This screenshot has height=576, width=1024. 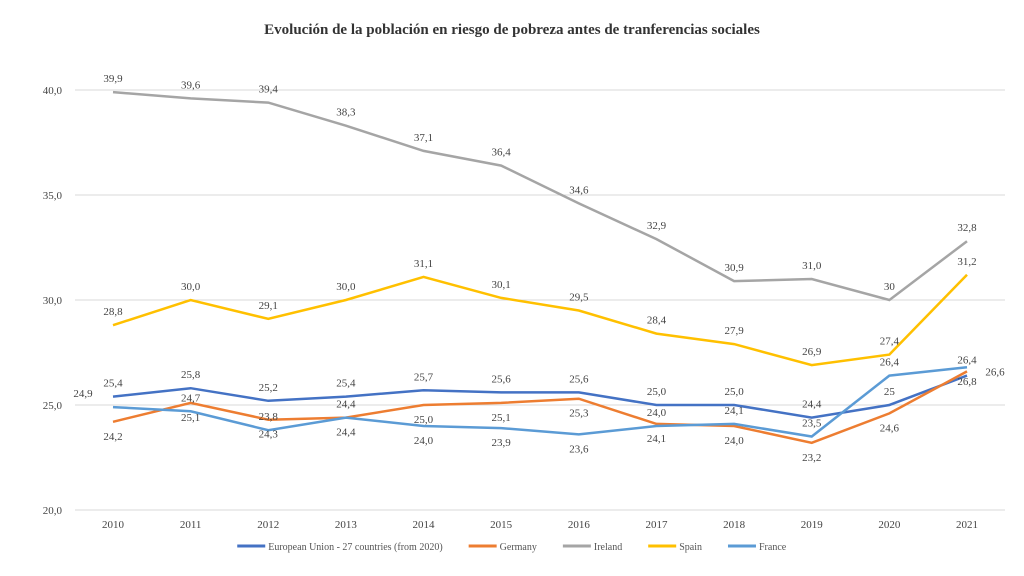 I want to click on series-line-european, so click(x=540, y=396).